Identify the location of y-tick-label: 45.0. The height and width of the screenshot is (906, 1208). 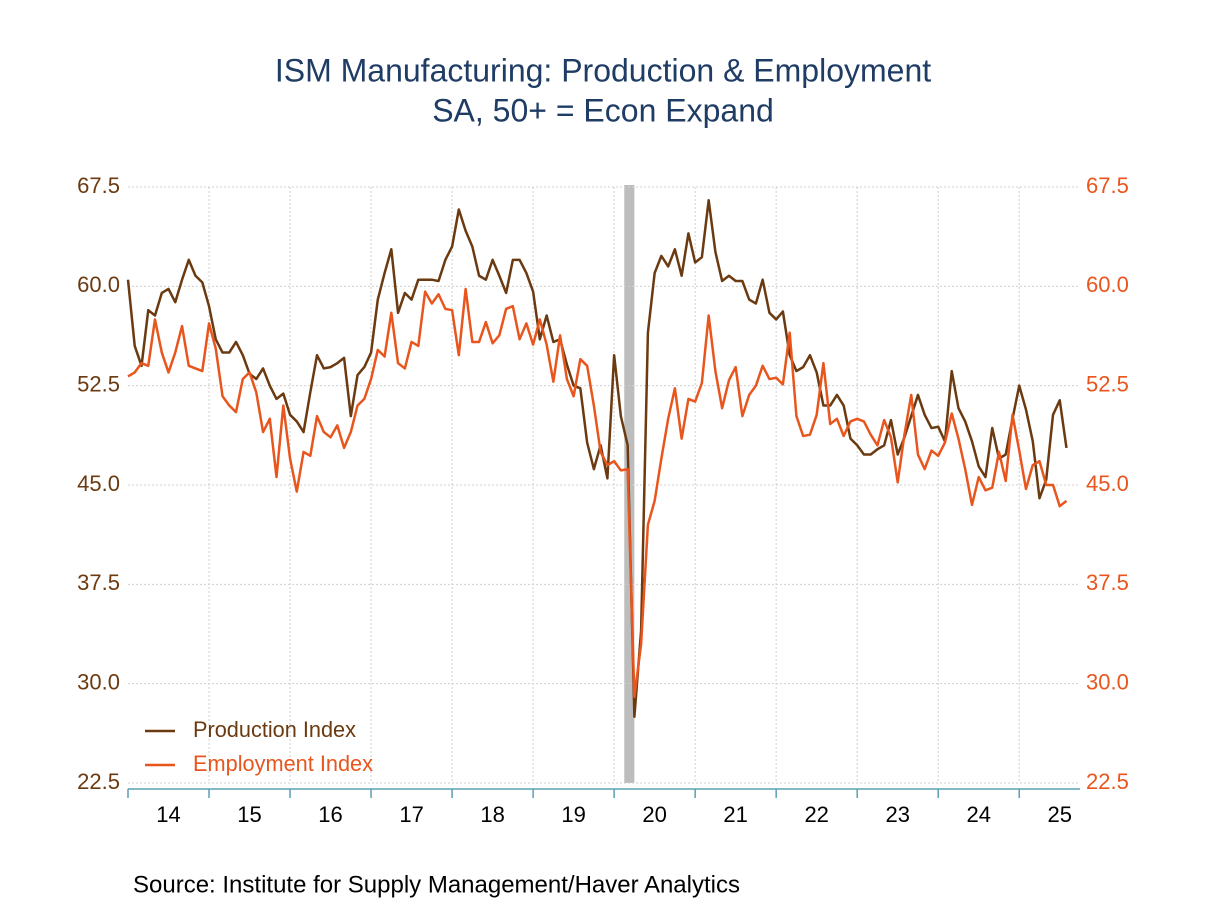
(98, 483).